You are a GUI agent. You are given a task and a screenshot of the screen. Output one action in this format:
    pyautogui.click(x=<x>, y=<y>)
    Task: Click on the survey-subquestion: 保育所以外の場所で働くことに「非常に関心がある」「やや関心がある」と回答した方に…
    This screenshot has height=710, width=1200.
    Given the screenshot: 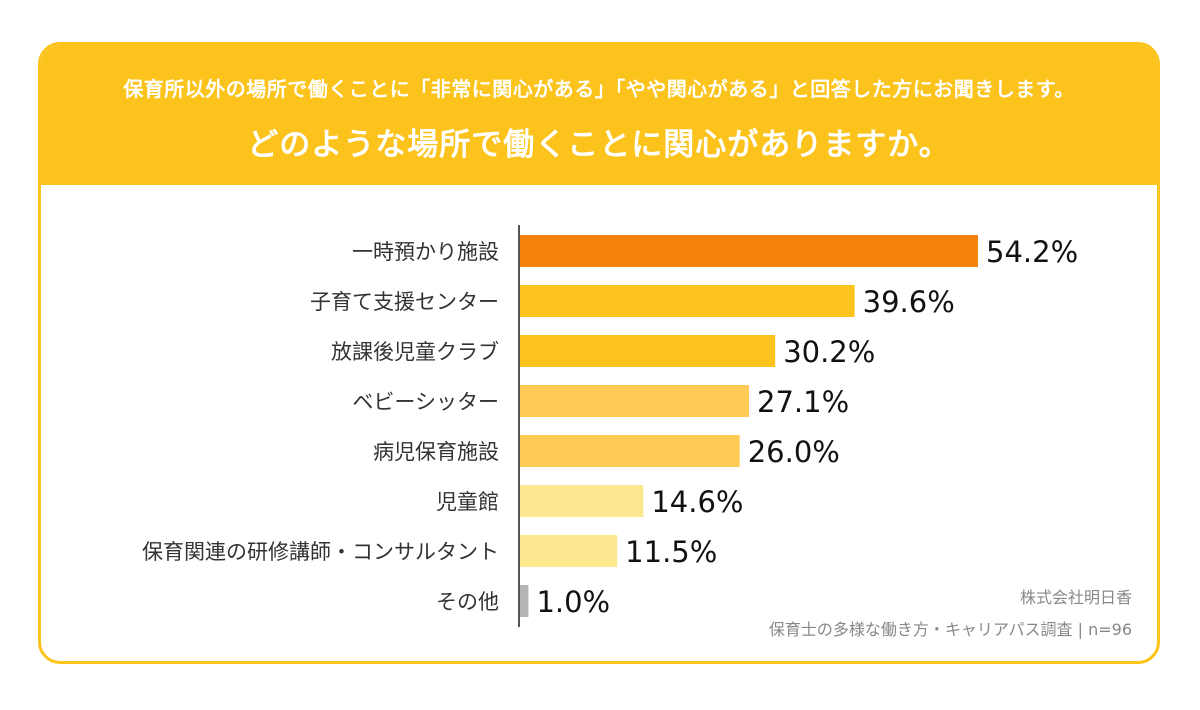 What is the action you would take?
    pyautogui.click(x=599, y=89)
    